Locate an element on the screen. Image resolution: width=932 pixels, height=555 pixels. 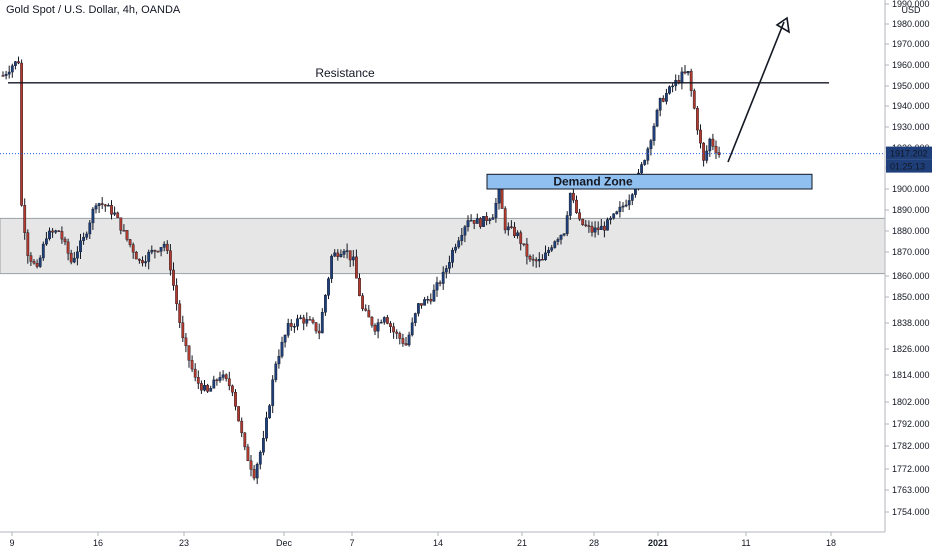
y-tick-label: 1754.000 is located at coordinates (911, 512).